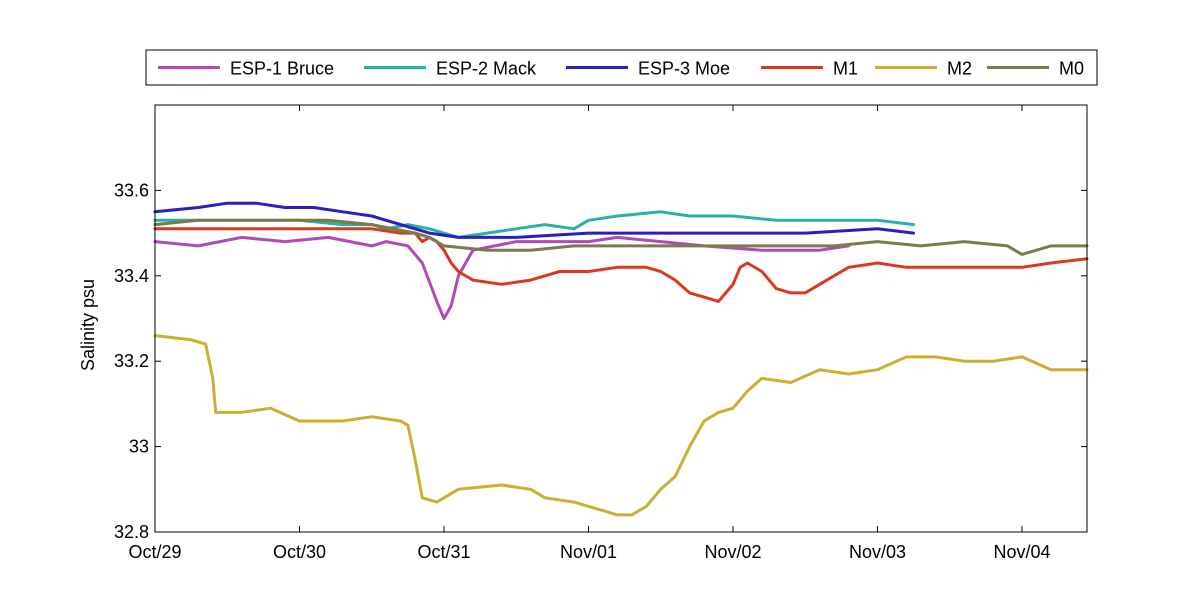  I want to click on legend-label: ESP-1 Bruce, so click(282, 69).